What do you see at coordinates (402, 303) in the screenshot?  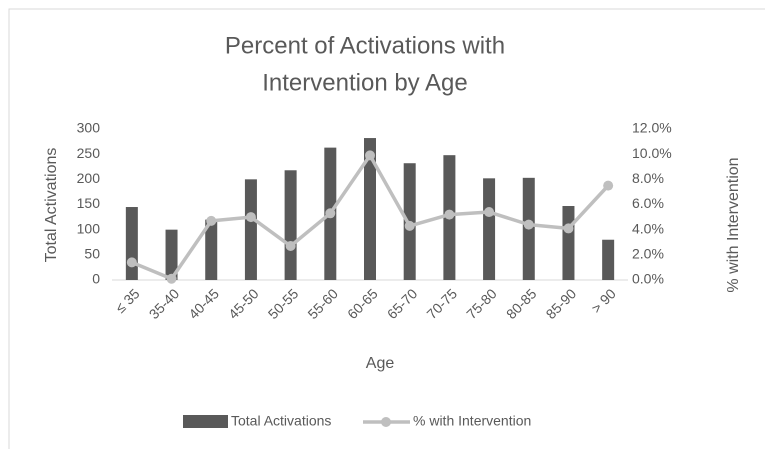 I see `x-tick-label: 65-70` at bounding box center [402, 303].